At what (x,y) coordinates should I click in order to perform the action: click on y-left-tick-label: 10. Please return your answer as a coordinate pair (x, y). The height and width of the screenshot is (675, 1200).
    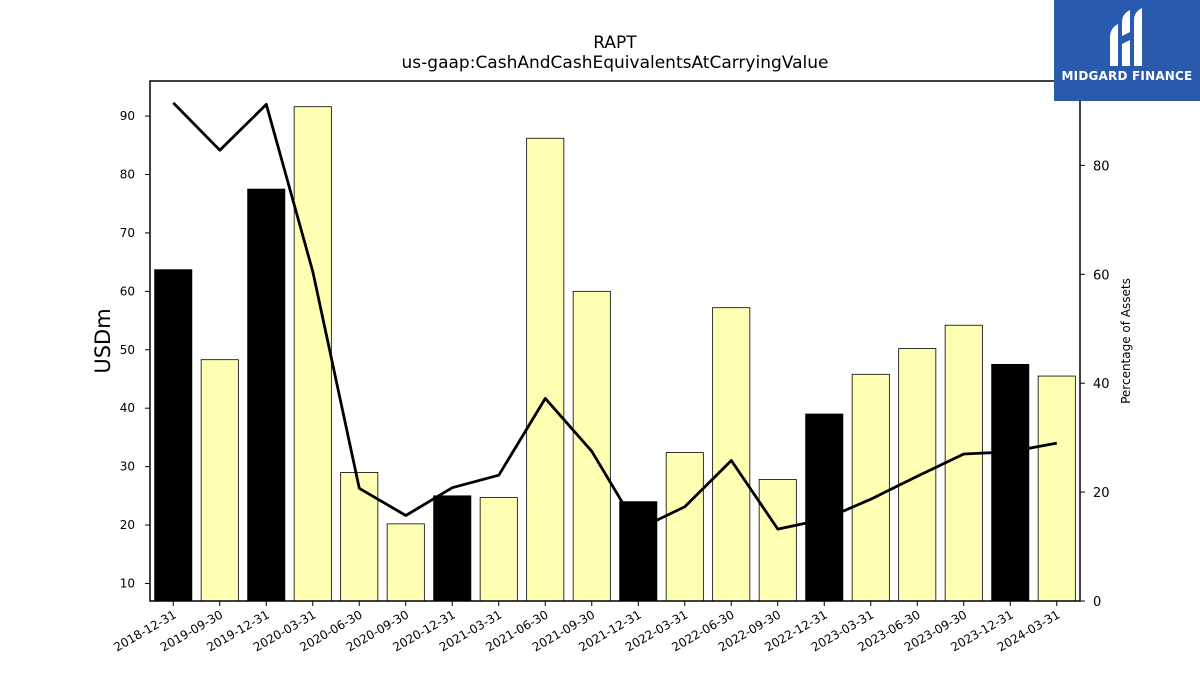
    Looking at the image, I should click on (127, 583).